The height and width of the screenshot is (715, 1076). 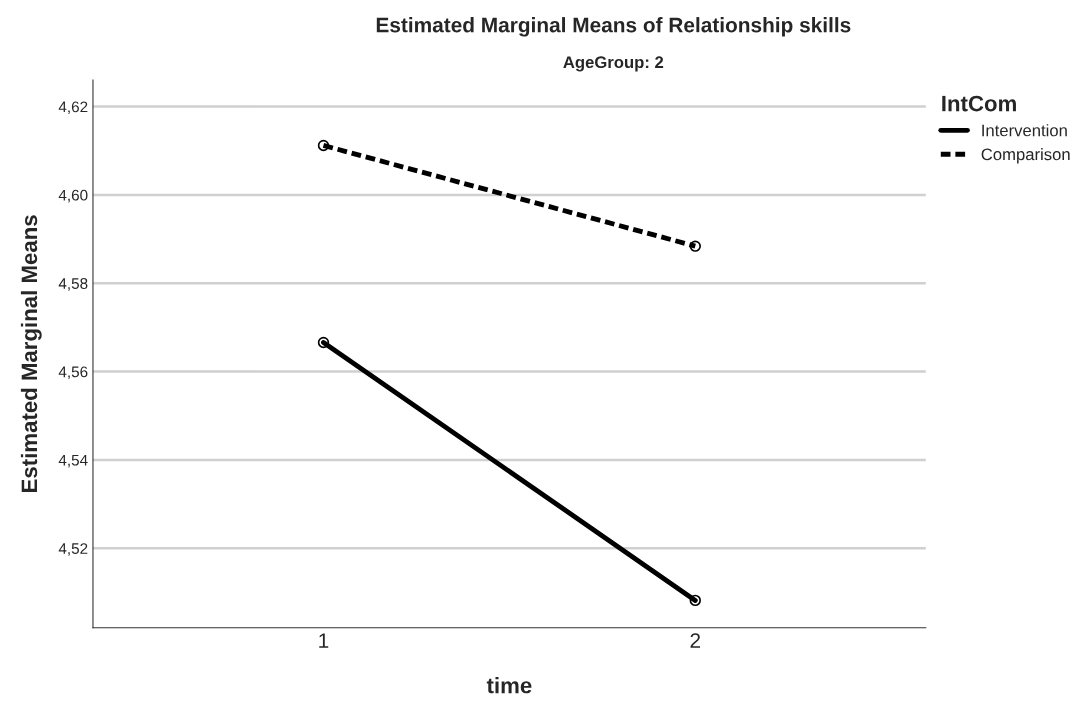 What do you see at coordinates (73, 461) in the screenshot?
I see `y-tick-label: 4,54` at bounding box center [73, 461].